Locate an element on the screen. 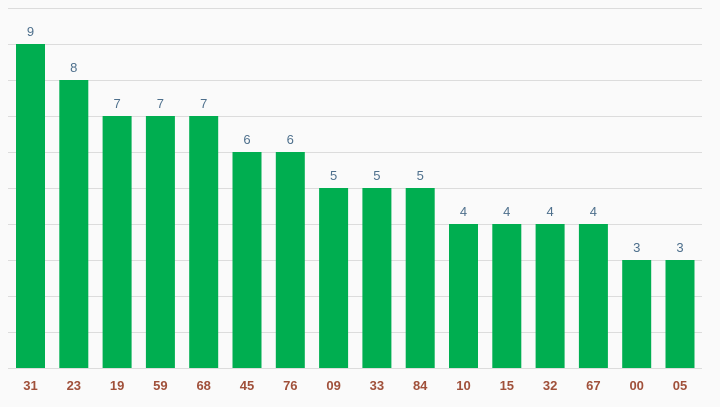 The image size is (720, 407). value-label-10: 4 is located at coordinates (463, 211).